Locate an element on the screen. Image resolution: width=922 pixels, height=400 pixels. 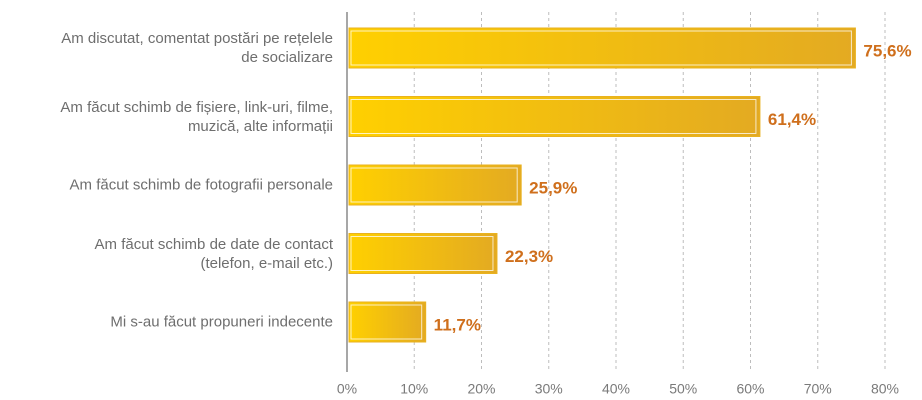
x-tick-label: 40% is located at coordinates (616, 389).